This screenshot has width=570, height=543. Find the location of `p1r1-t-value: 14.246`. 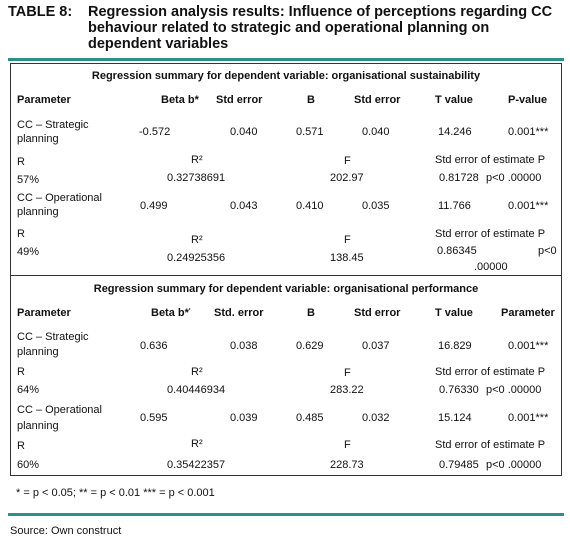

p1r1-t-value: 14.246 is located at coordinates (455, 132).